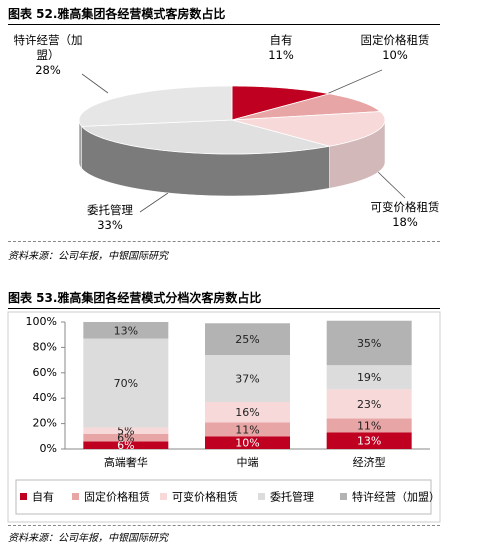  Describe the element at coordinates (41, 321) in the screenshot. I see `y-tick-label: 100%` at that location.